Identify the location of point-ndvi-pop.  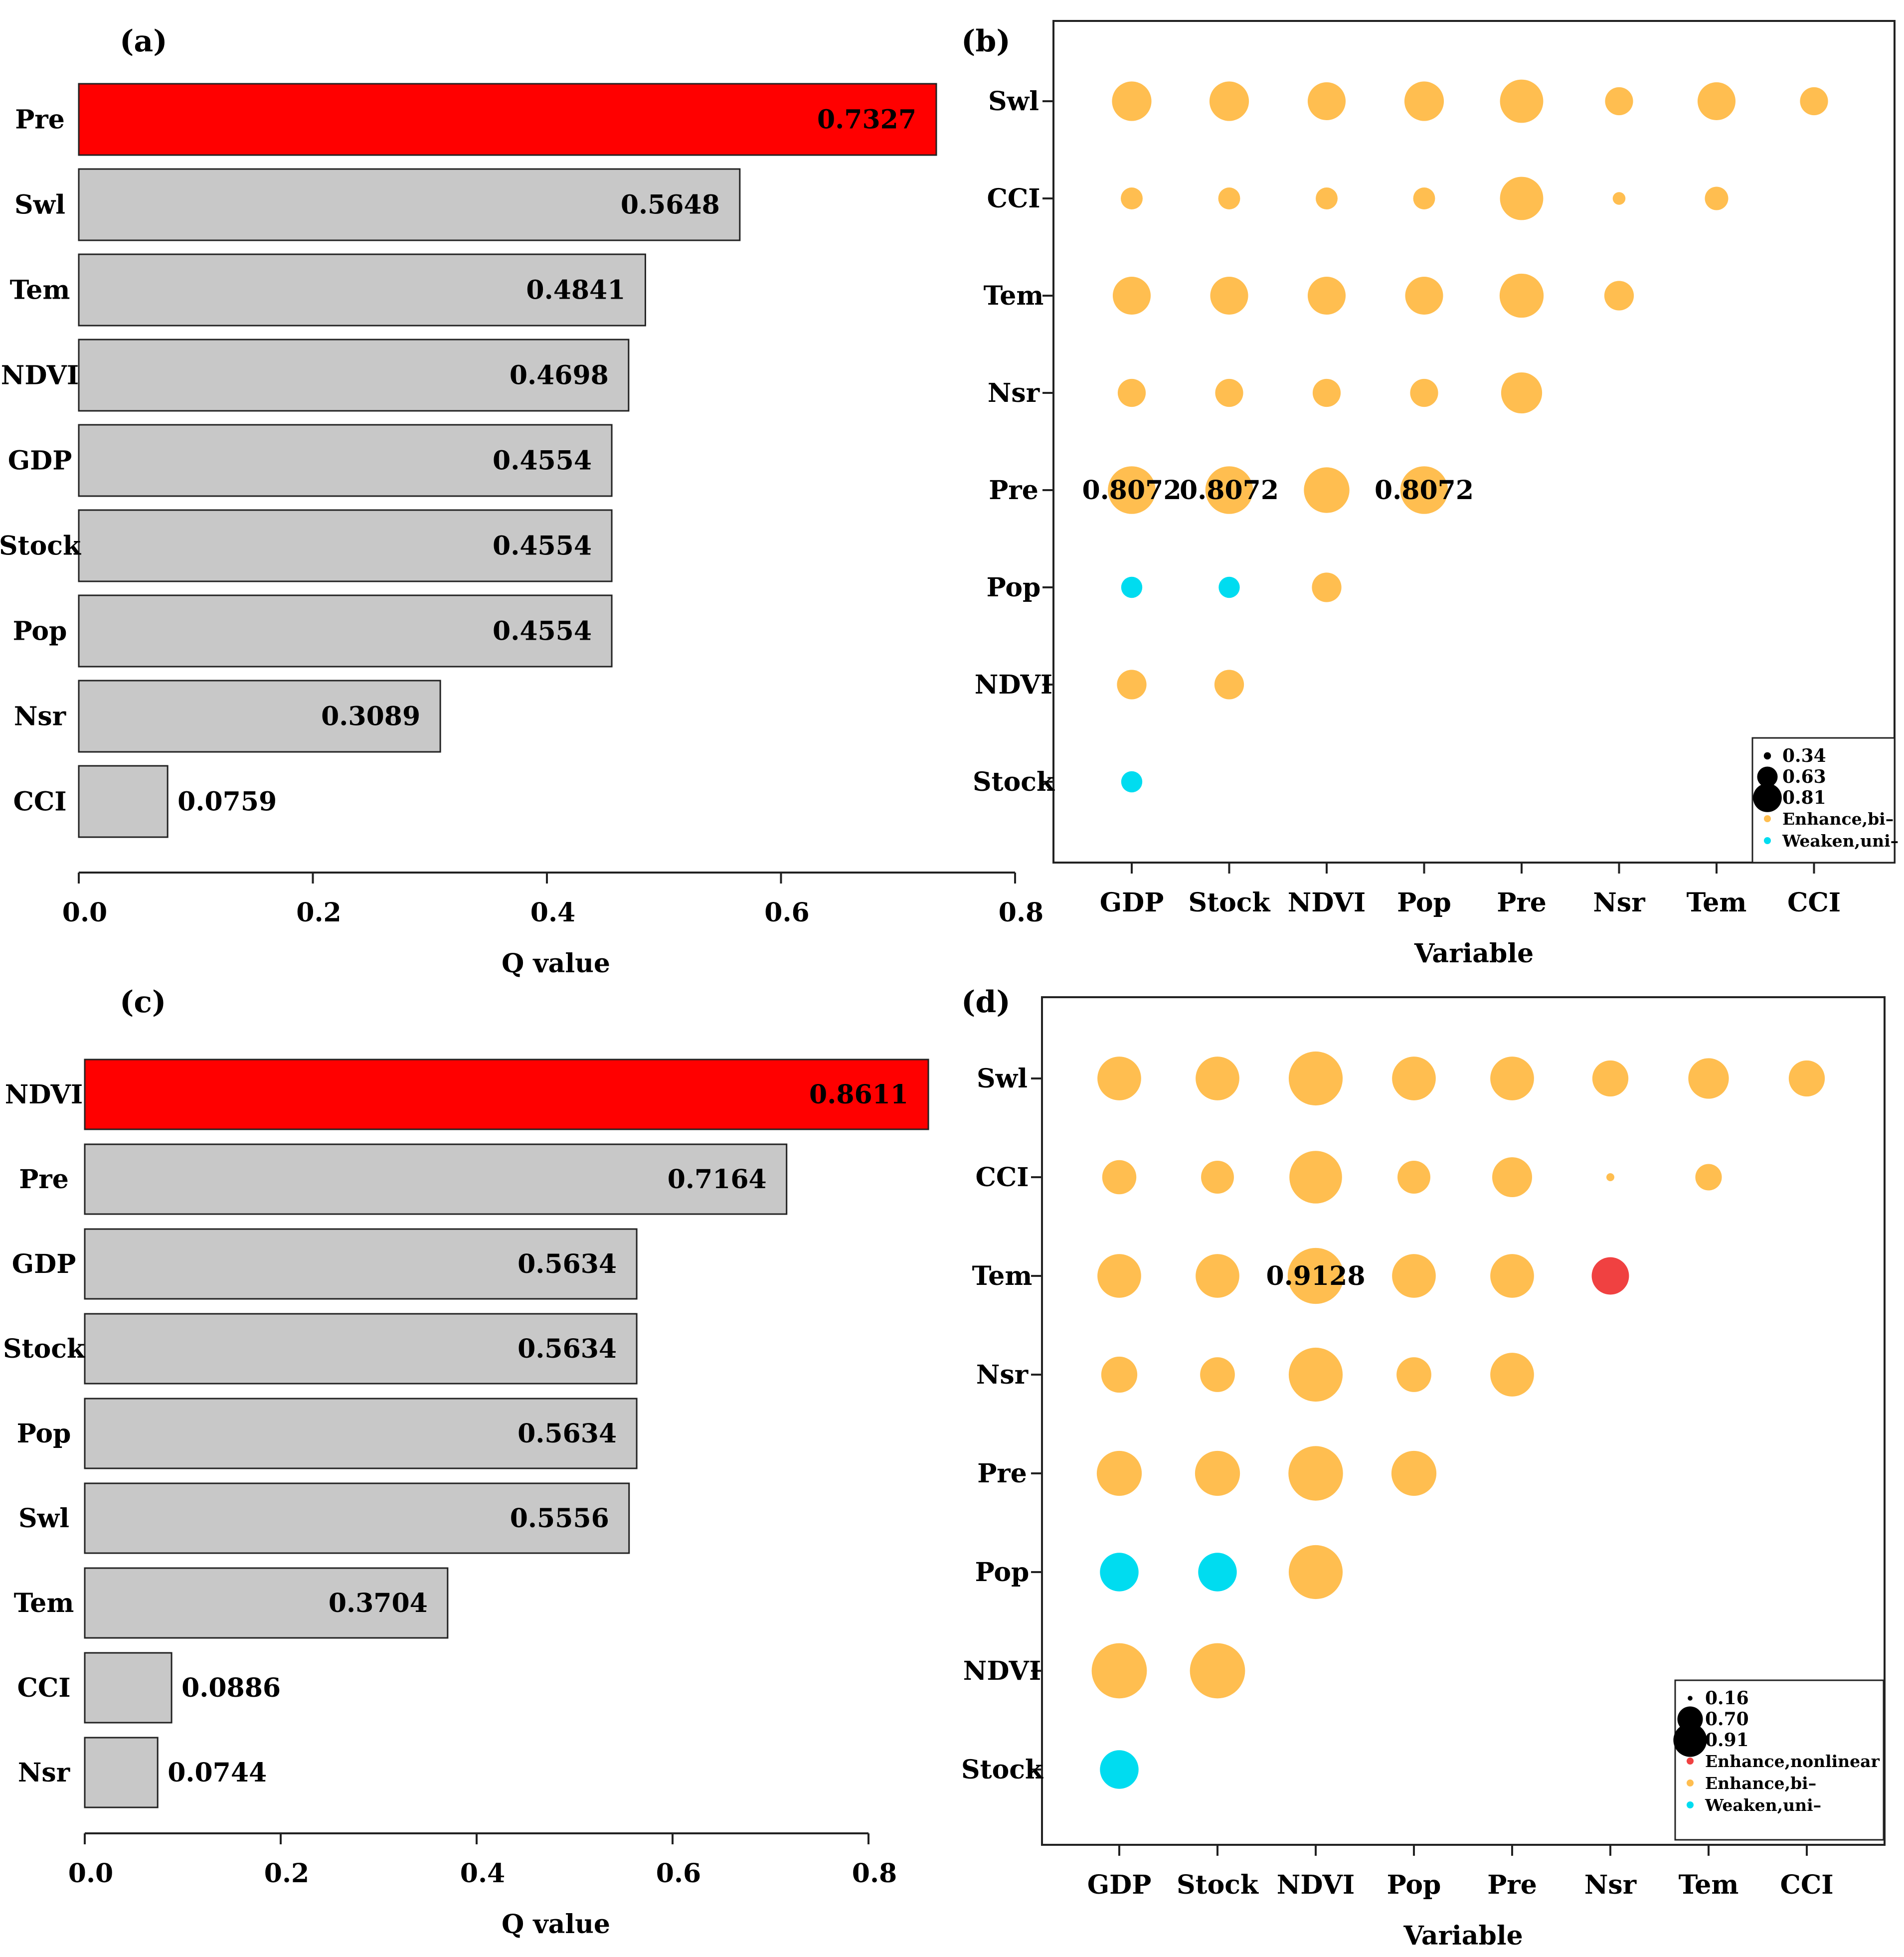
(1316, 1572).